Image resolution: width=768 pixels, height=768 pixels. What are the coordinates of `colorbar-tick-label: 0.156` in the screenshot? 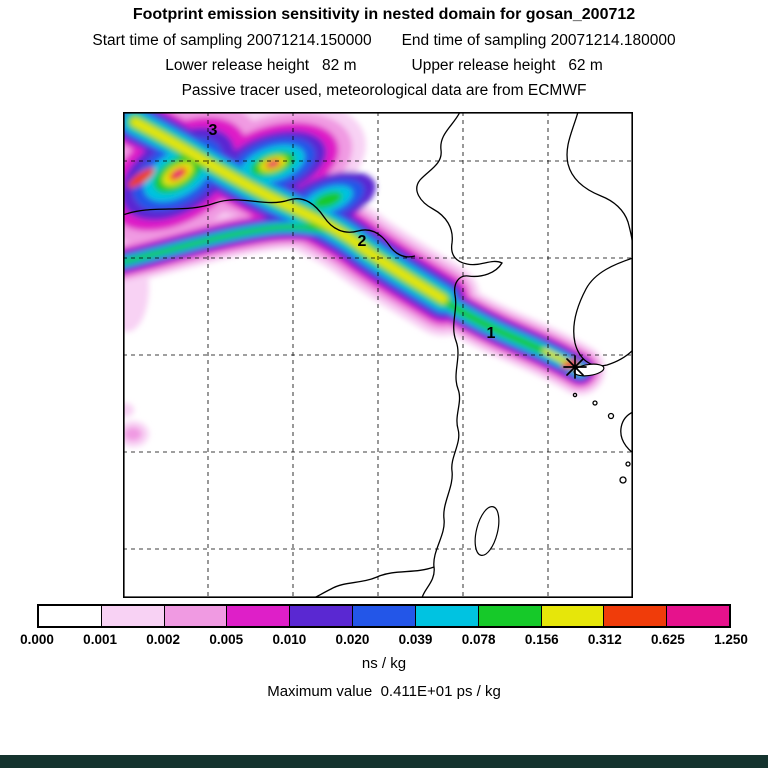 It's located at (541, 639).